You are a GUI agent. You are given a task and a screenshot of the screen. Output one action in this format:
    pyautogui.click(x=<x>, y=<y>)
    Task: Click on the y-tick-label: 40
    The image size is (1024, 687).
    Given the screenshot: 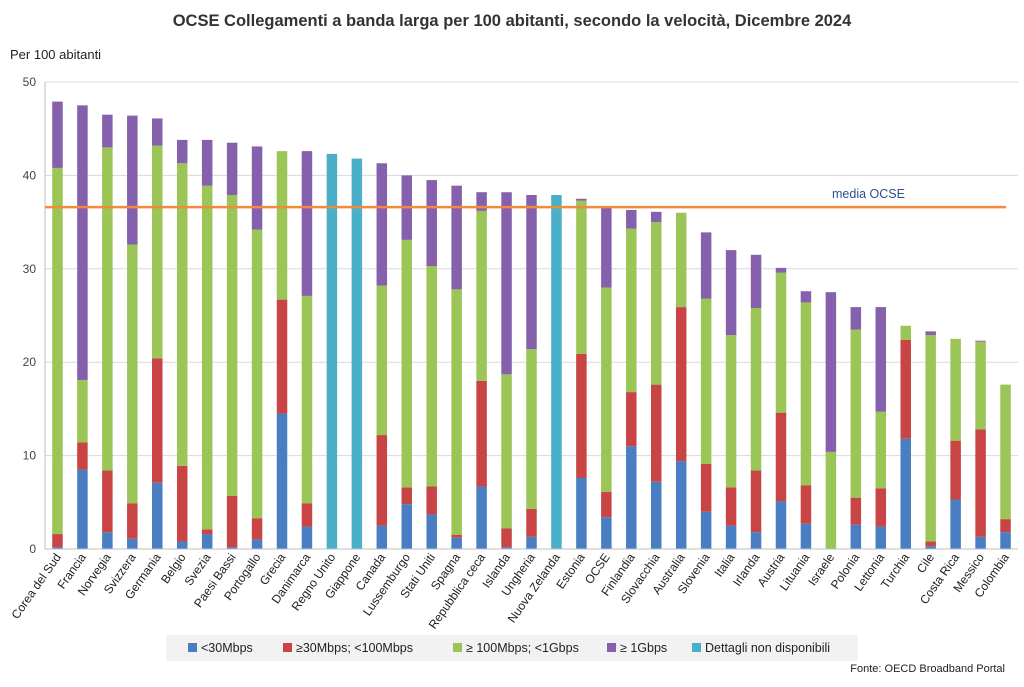 What is the action you would take?
    pyautogui.click(x=30, y=175)
    